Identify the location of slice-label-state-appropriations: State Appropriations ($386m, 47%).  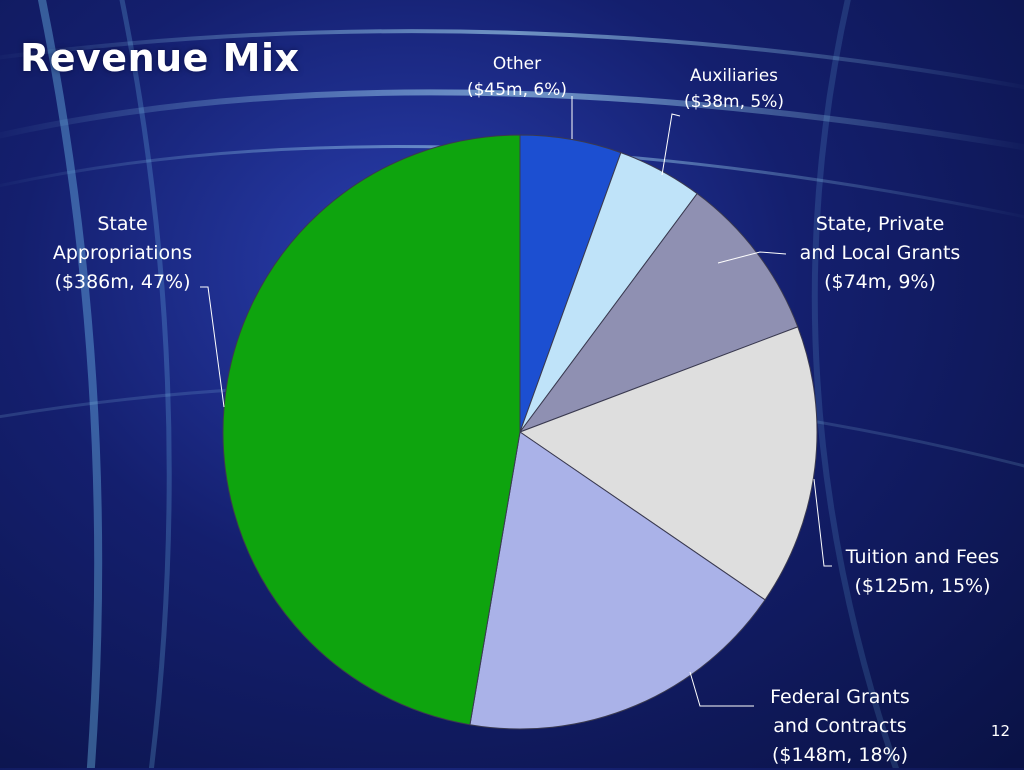
(122, 253).